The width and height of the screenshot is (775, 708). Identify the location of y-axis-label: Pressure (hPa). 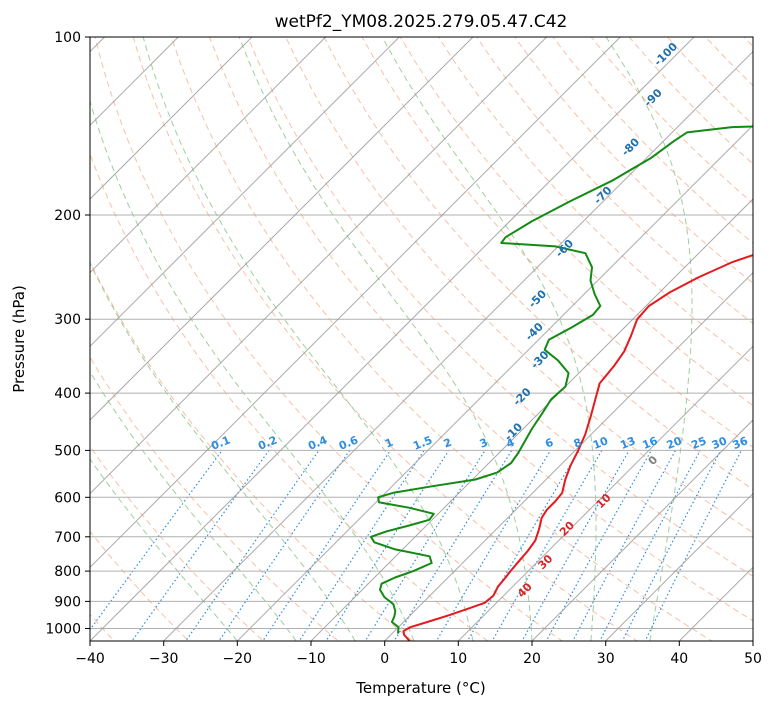
(19, 339).